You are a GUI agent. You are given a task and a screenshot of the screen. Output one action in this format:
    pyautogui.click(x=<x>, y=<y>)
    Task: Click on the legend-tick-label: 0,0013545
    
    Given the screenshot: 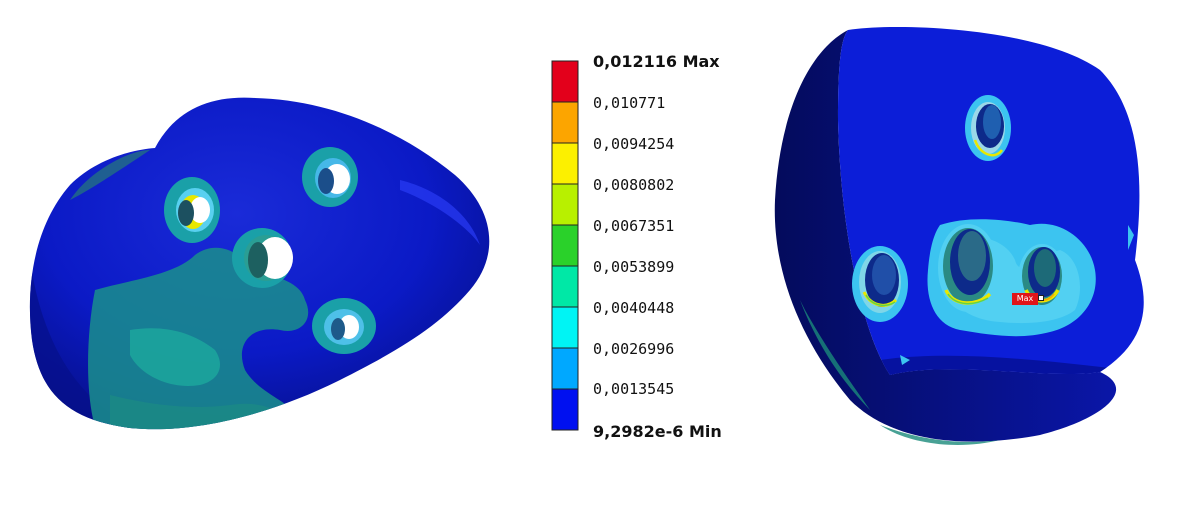 What is the action you would take?
    pyautogui.click(x=634, y=389)
    